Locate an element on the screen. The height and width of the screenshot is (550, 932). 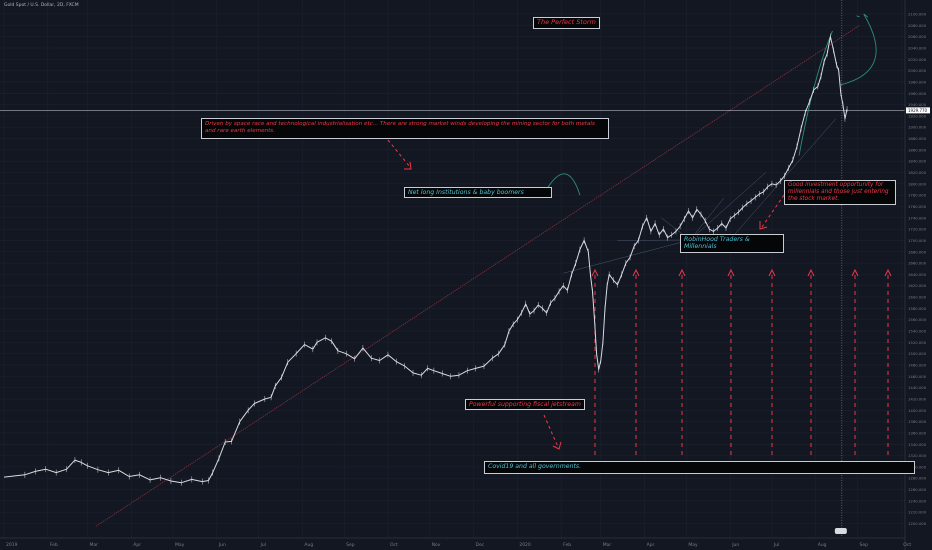
green-arc-net-long is located at coordinates (563, 184).